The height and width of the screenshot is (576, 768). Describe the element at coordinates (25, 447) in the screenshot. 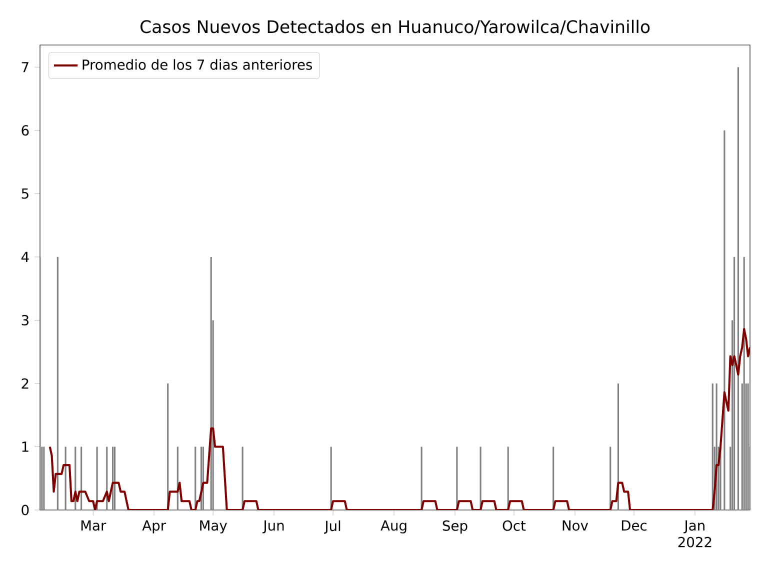

I see `y-tick-label: 1` at that location.